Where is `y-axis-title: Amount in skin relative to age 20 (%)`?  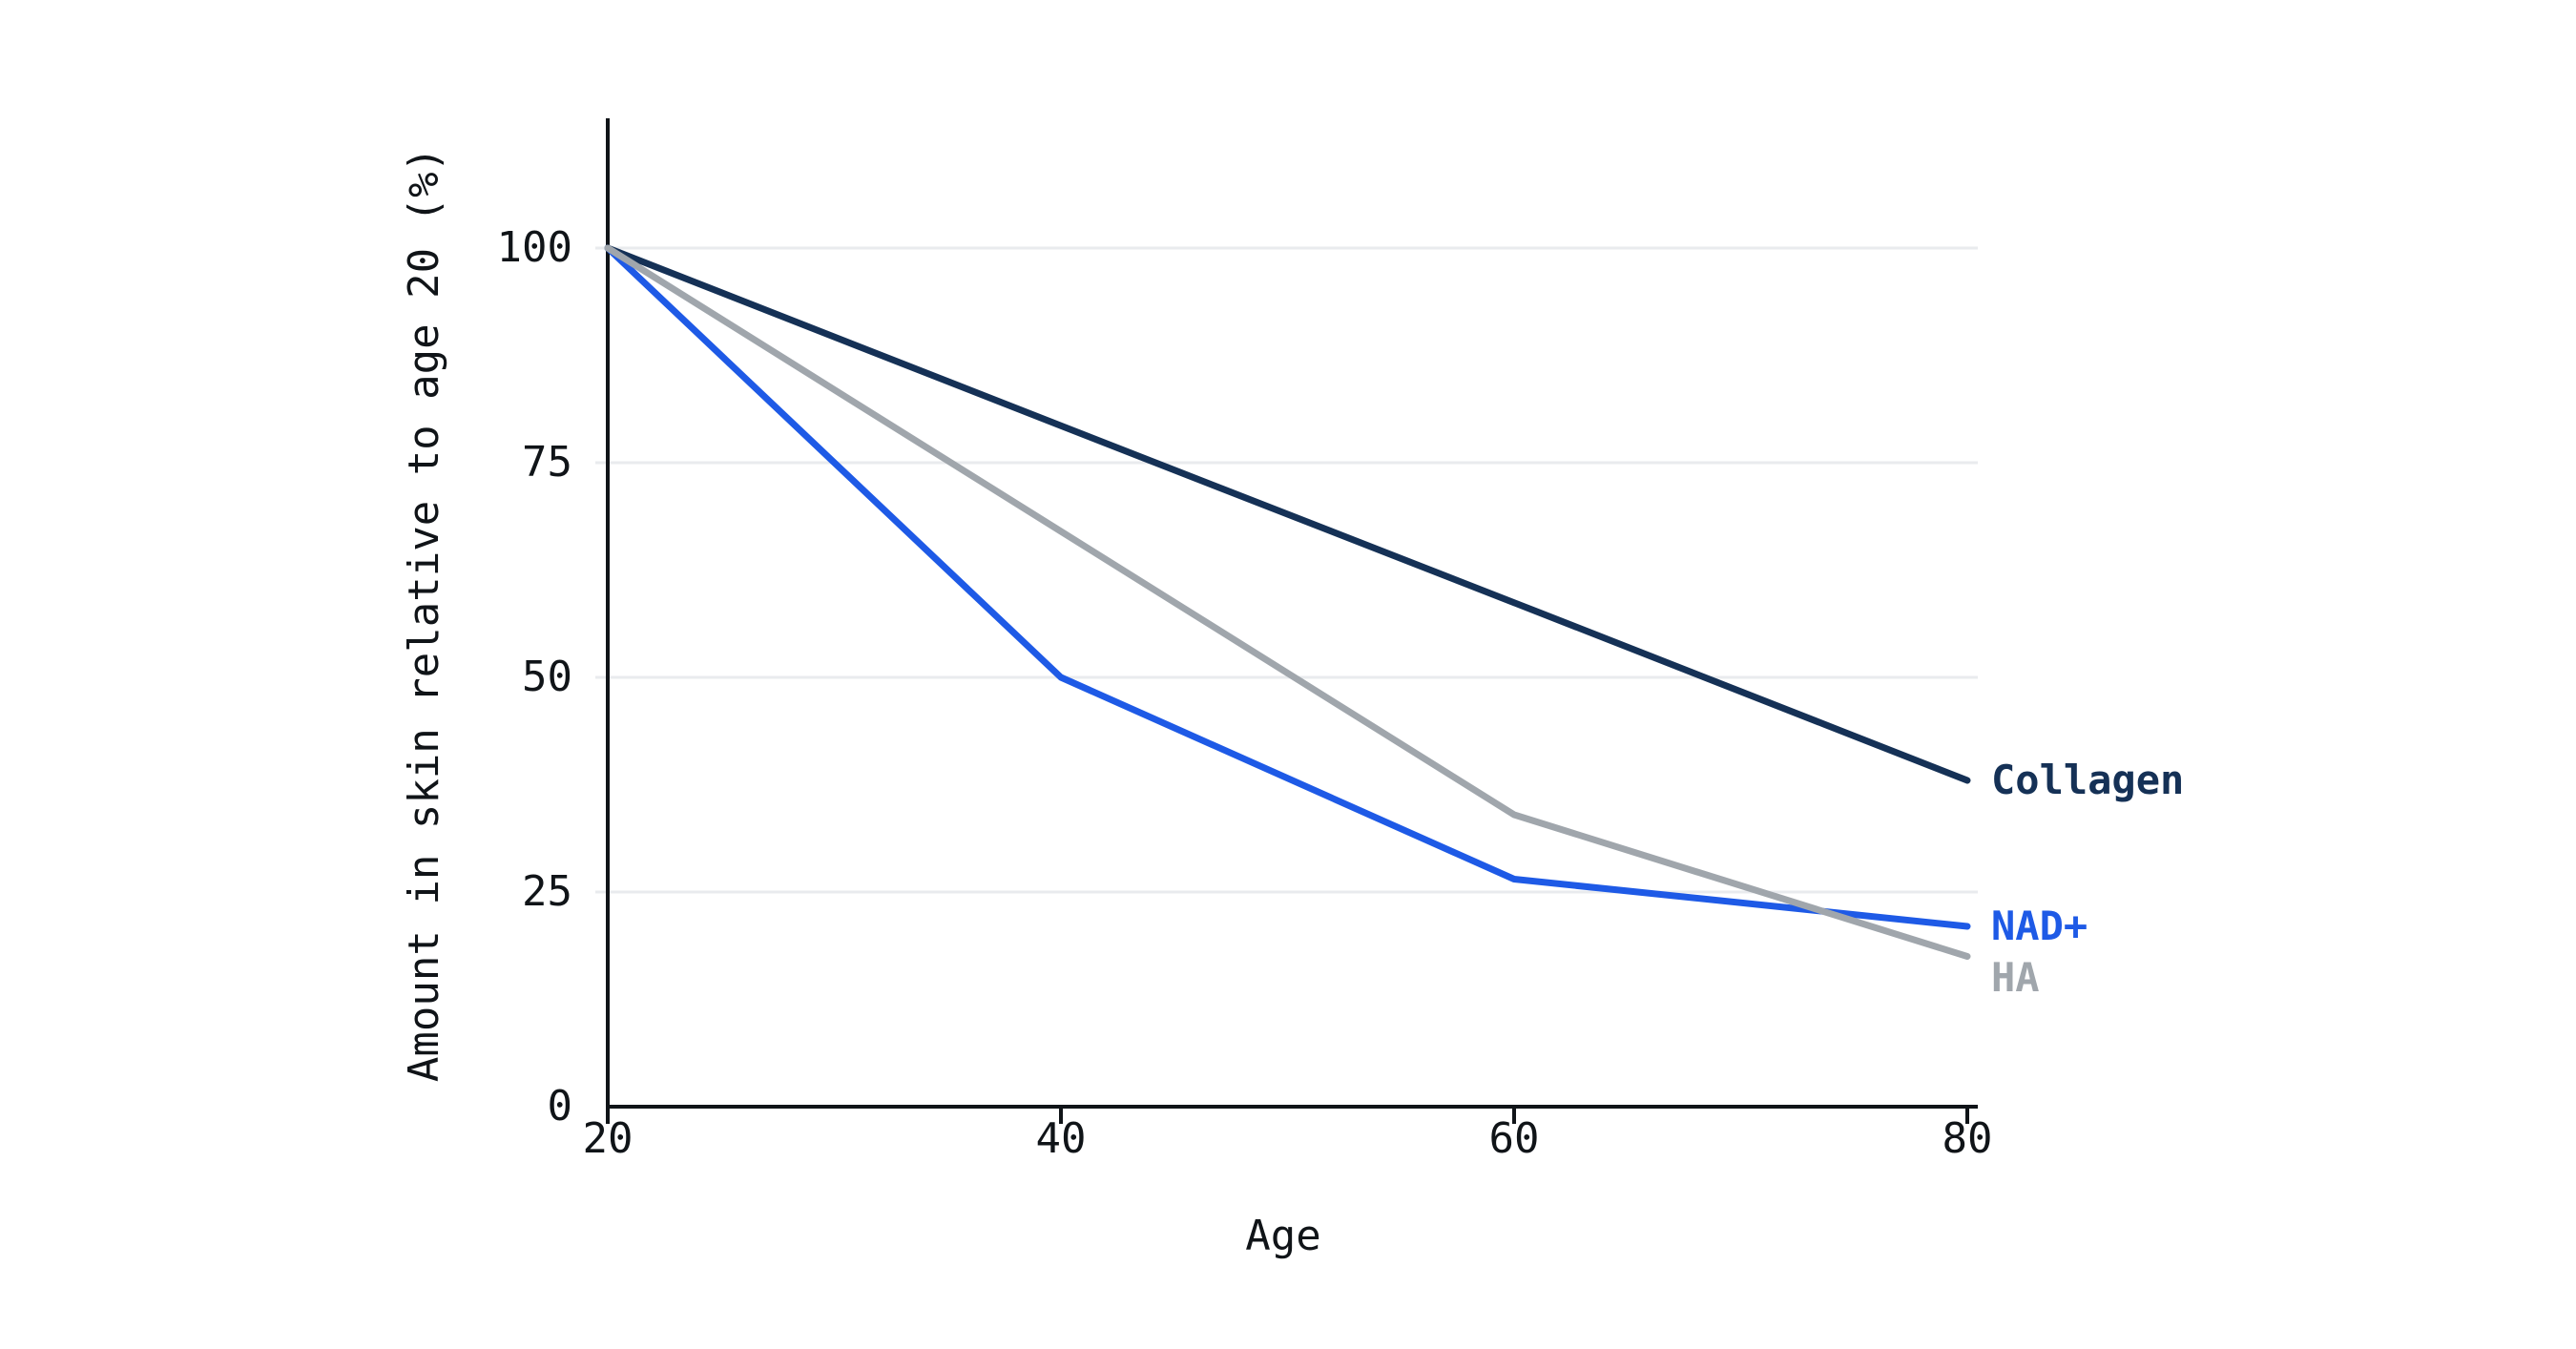 y-axis-title: Amount in skin relative to age 20 (%) is located at coordinates (424, 614).